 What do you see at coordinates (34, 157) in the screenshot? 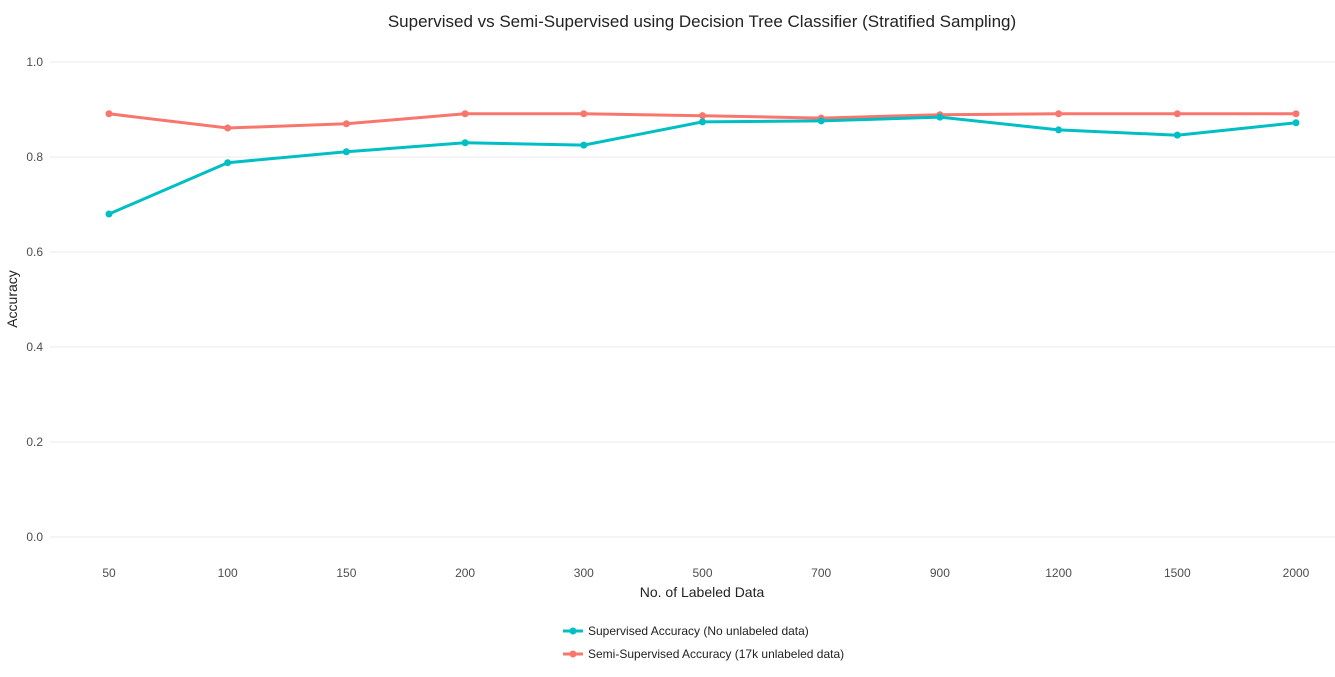
I see `y-tick-label: 0.8` at bounding box center [34, 157].